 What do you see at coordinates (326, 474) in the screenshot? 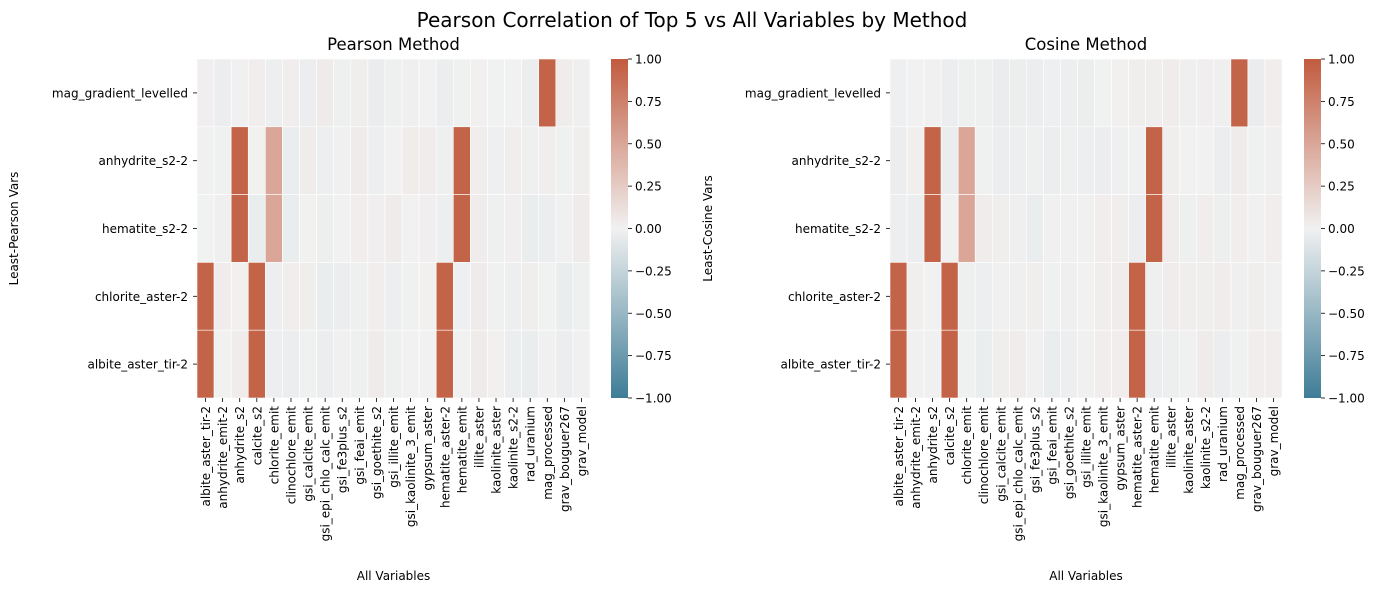
I see `x-tick-label: gsi_epi_chlo_calc_emit` at bounding box center [326, 474].